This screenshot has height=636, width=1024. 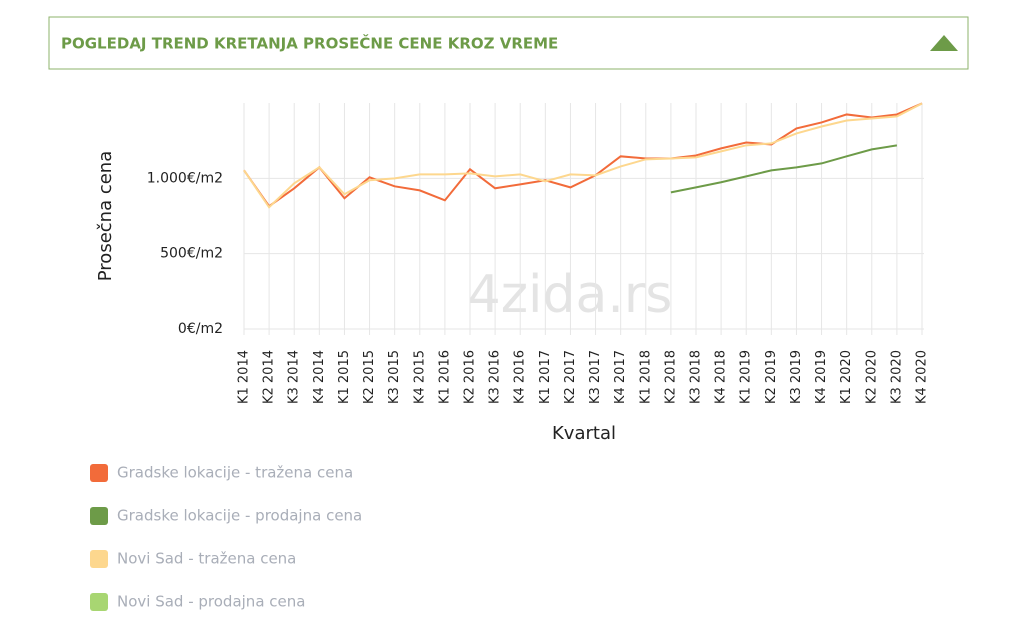 I want to click on x-tick-label: K1 2016, so click(x=444, y=377).